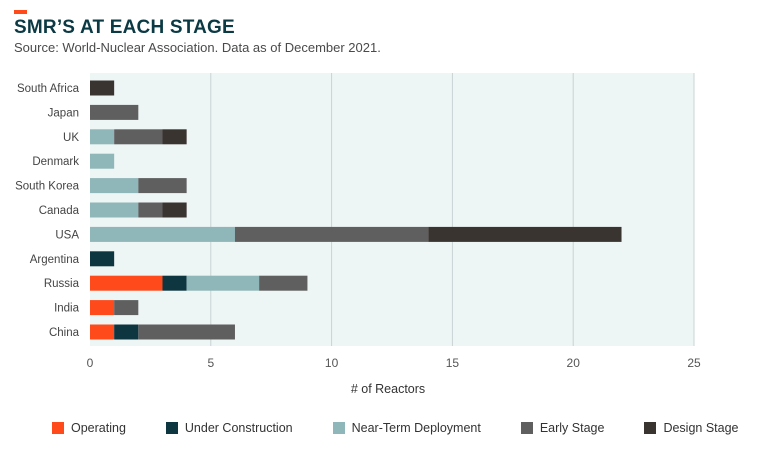  I want to click on y-category-label: Argentina, so click(55, 260).